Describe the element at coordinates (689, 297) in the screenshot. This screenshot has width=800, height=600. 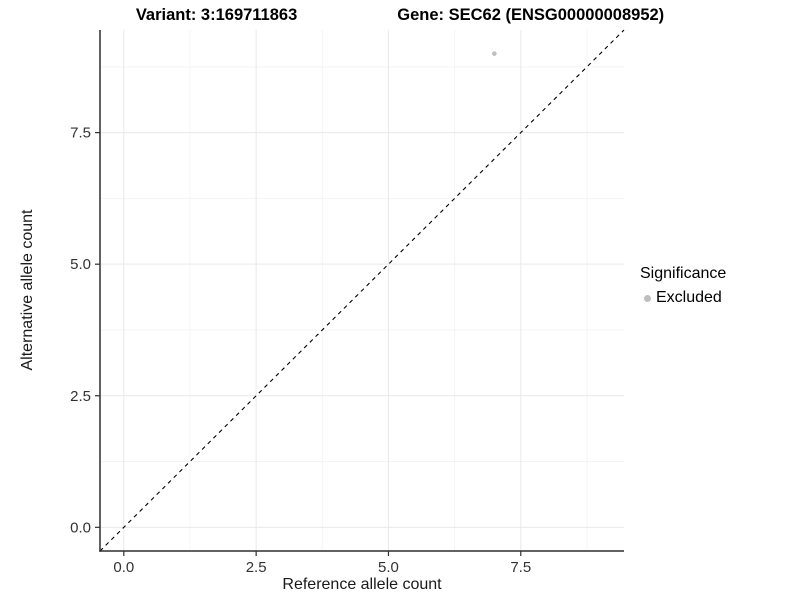
I see `legend-item-label: Excluded` at that location.